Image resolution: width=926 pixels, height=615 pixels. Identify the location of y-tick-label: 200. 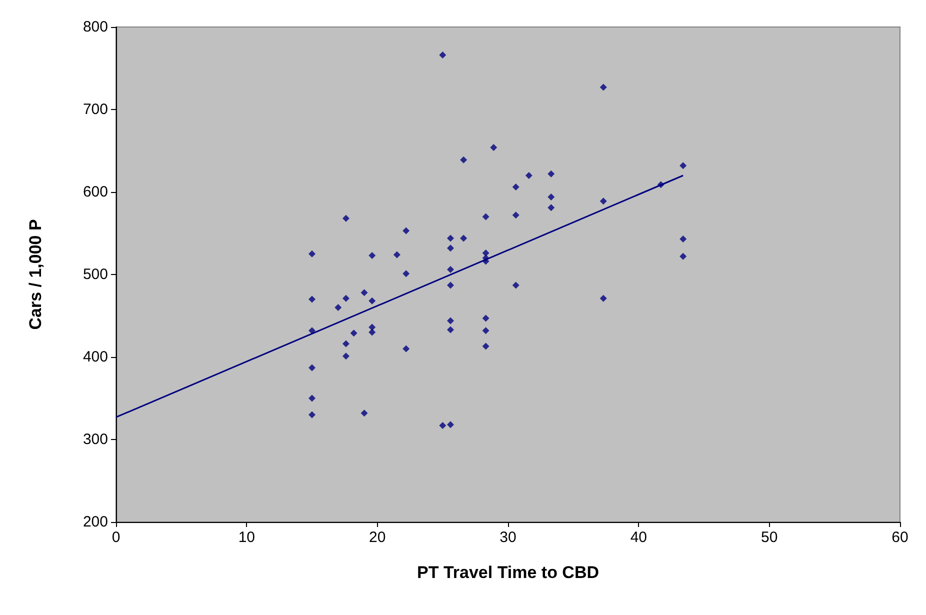
(95, 522).